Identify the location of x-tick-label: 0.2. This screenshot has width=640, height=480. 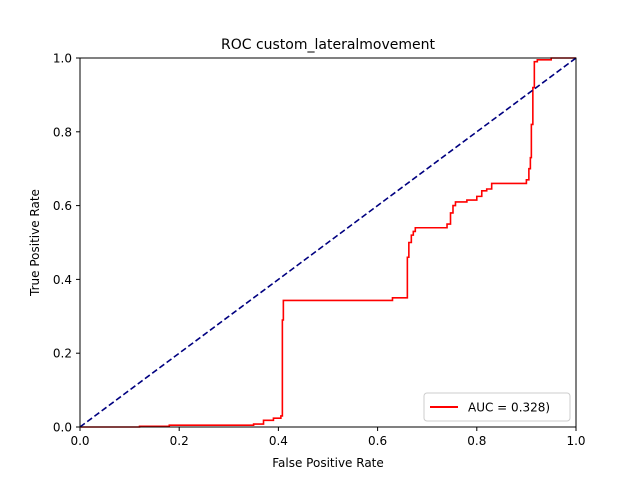
(179, 441).